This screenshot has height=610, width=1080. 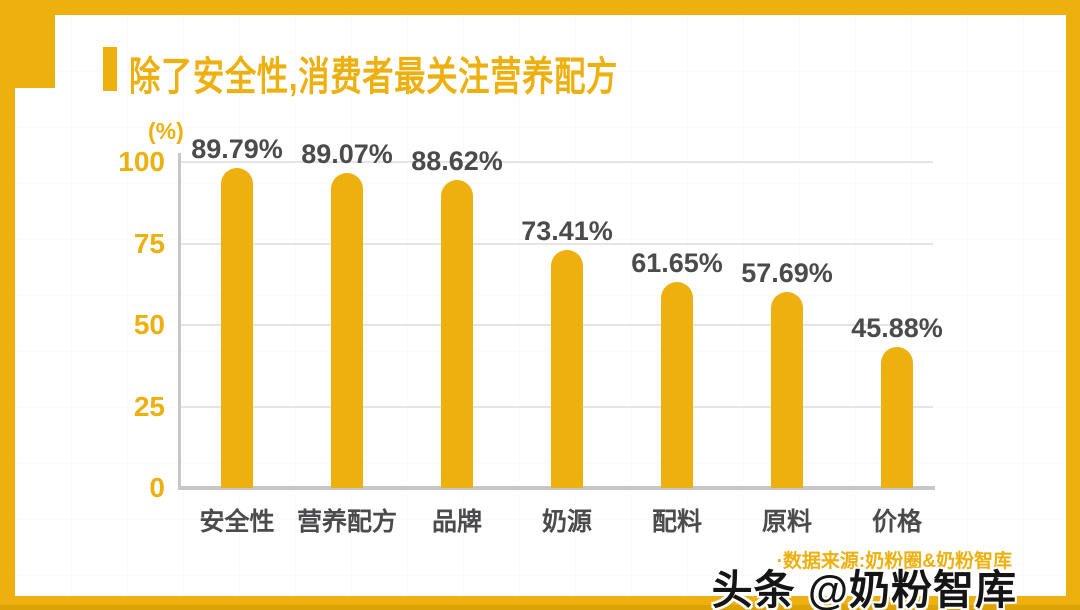 What do you see at coordinates (346, 522) in the screenshot?
I see `x-axis-category-label: 营养配方` at bounding box center [346, 522].